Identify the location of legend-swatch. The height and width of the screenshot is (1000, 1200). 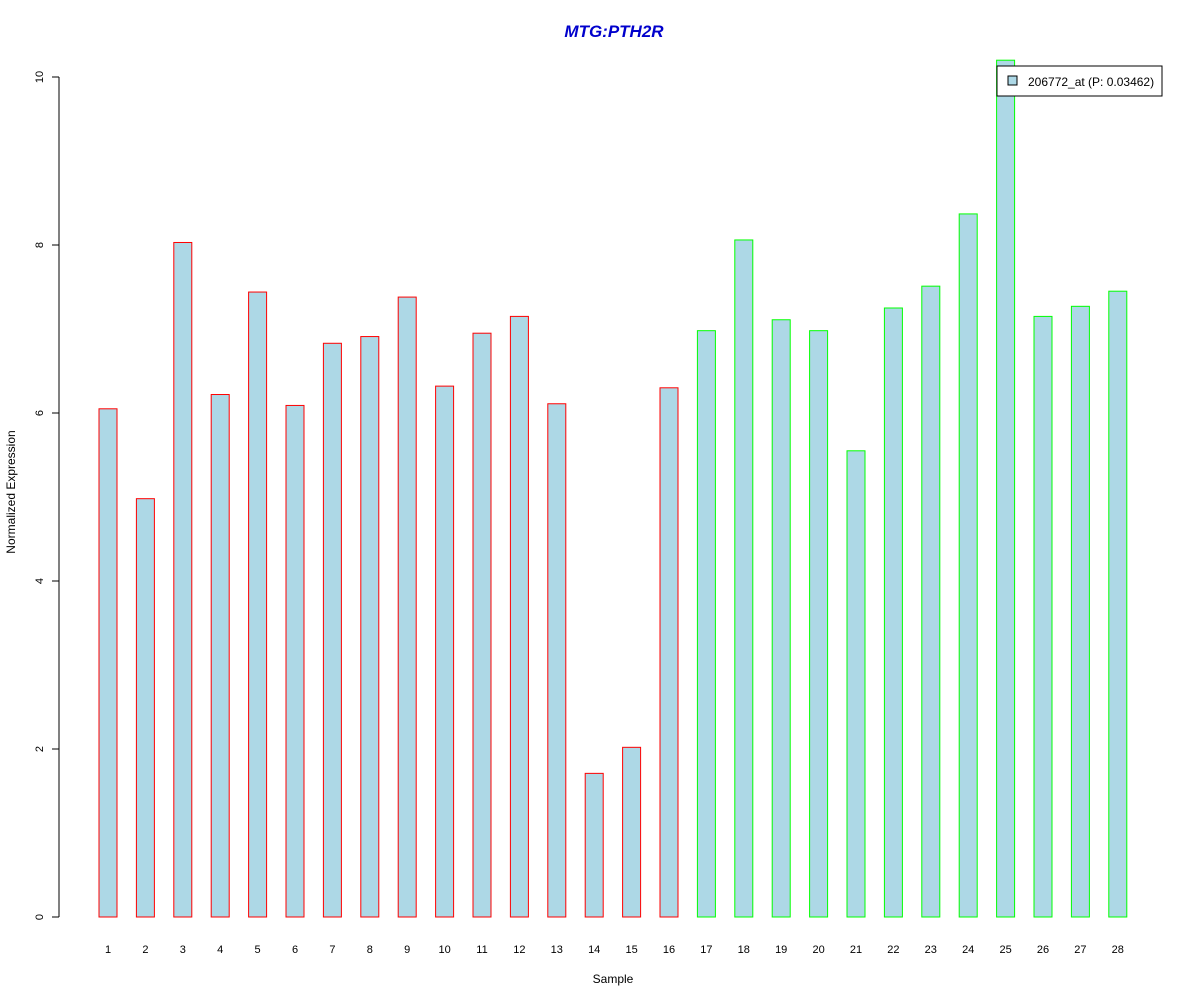
(1012, 80).